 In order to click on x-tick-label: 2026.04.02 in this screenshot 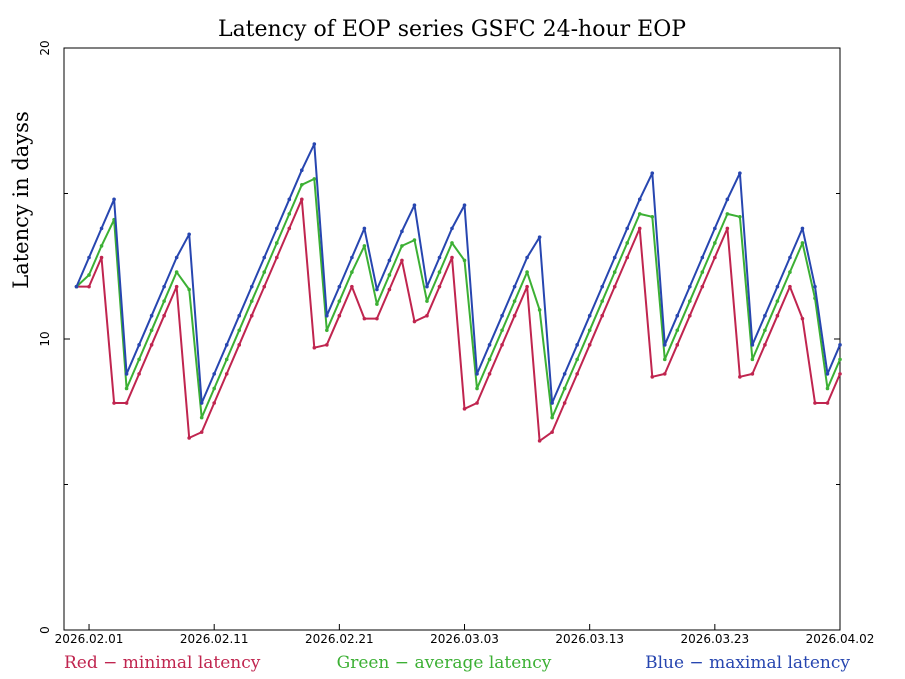, I will do `click(840, 639)`.